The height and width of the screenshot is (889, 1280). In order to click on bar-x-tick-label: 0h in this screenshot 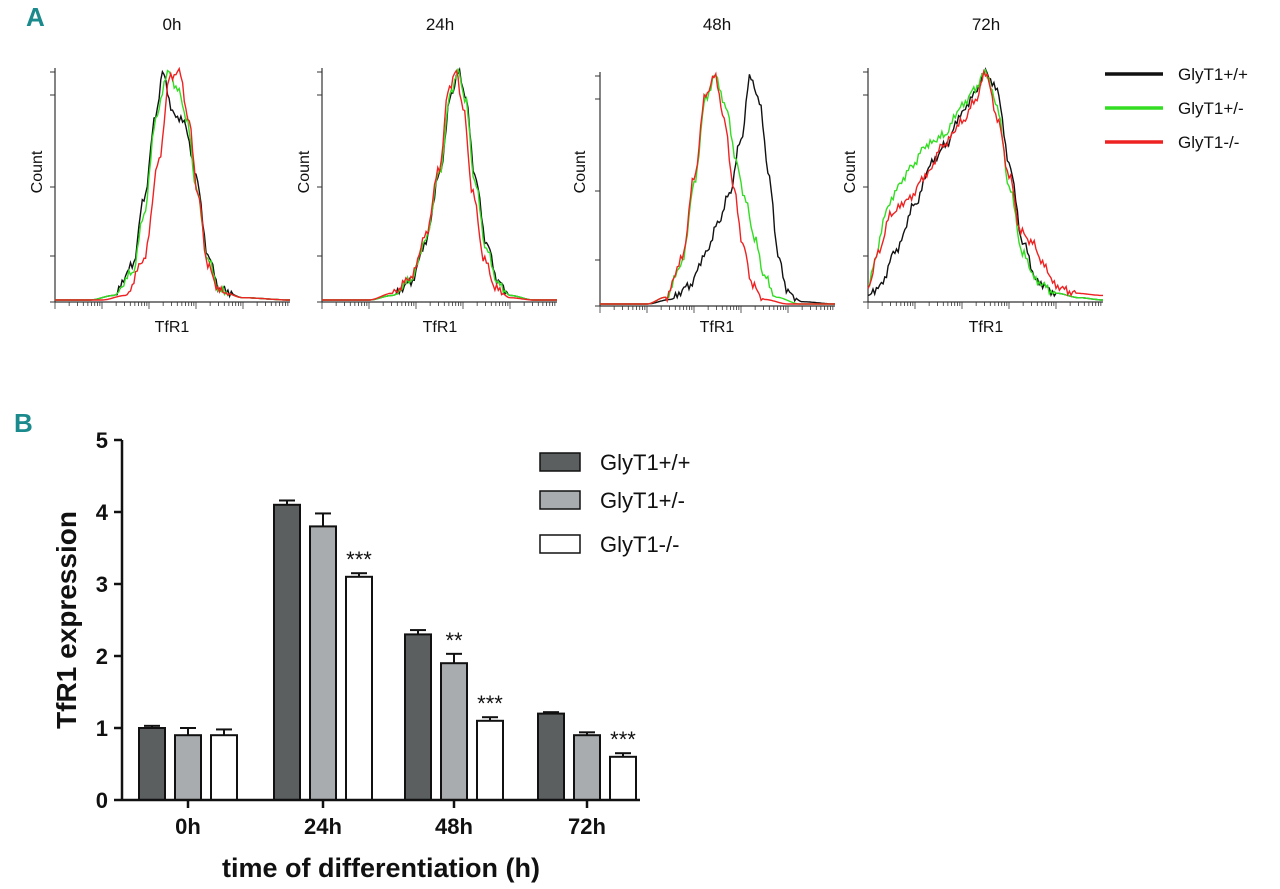, I will do `click(188, 826)`.